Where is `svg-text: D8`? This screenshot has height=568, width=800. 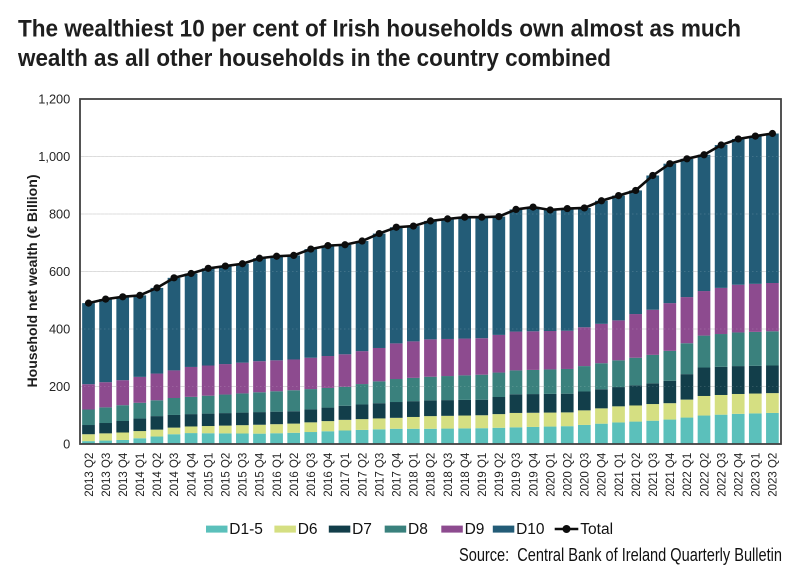
svg-text: D8 is located at coordinates (418, 529).